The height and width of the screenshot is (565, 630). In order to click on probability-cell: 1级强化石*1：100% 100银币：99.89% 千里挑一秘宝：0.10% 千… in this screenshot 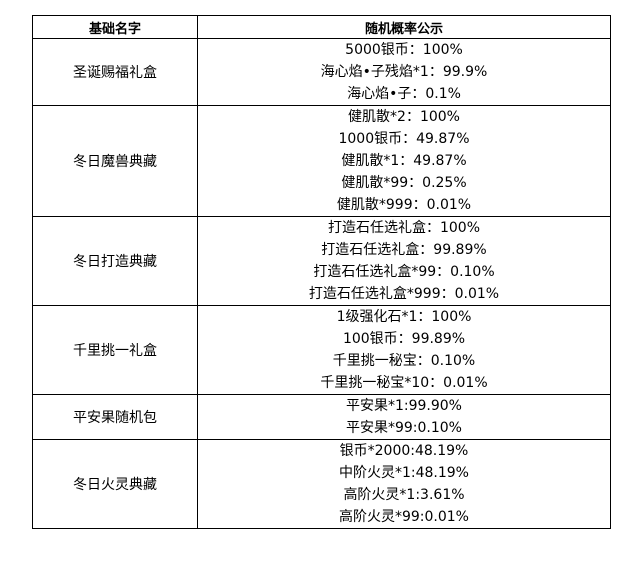, I will do `click(404, 350)`.